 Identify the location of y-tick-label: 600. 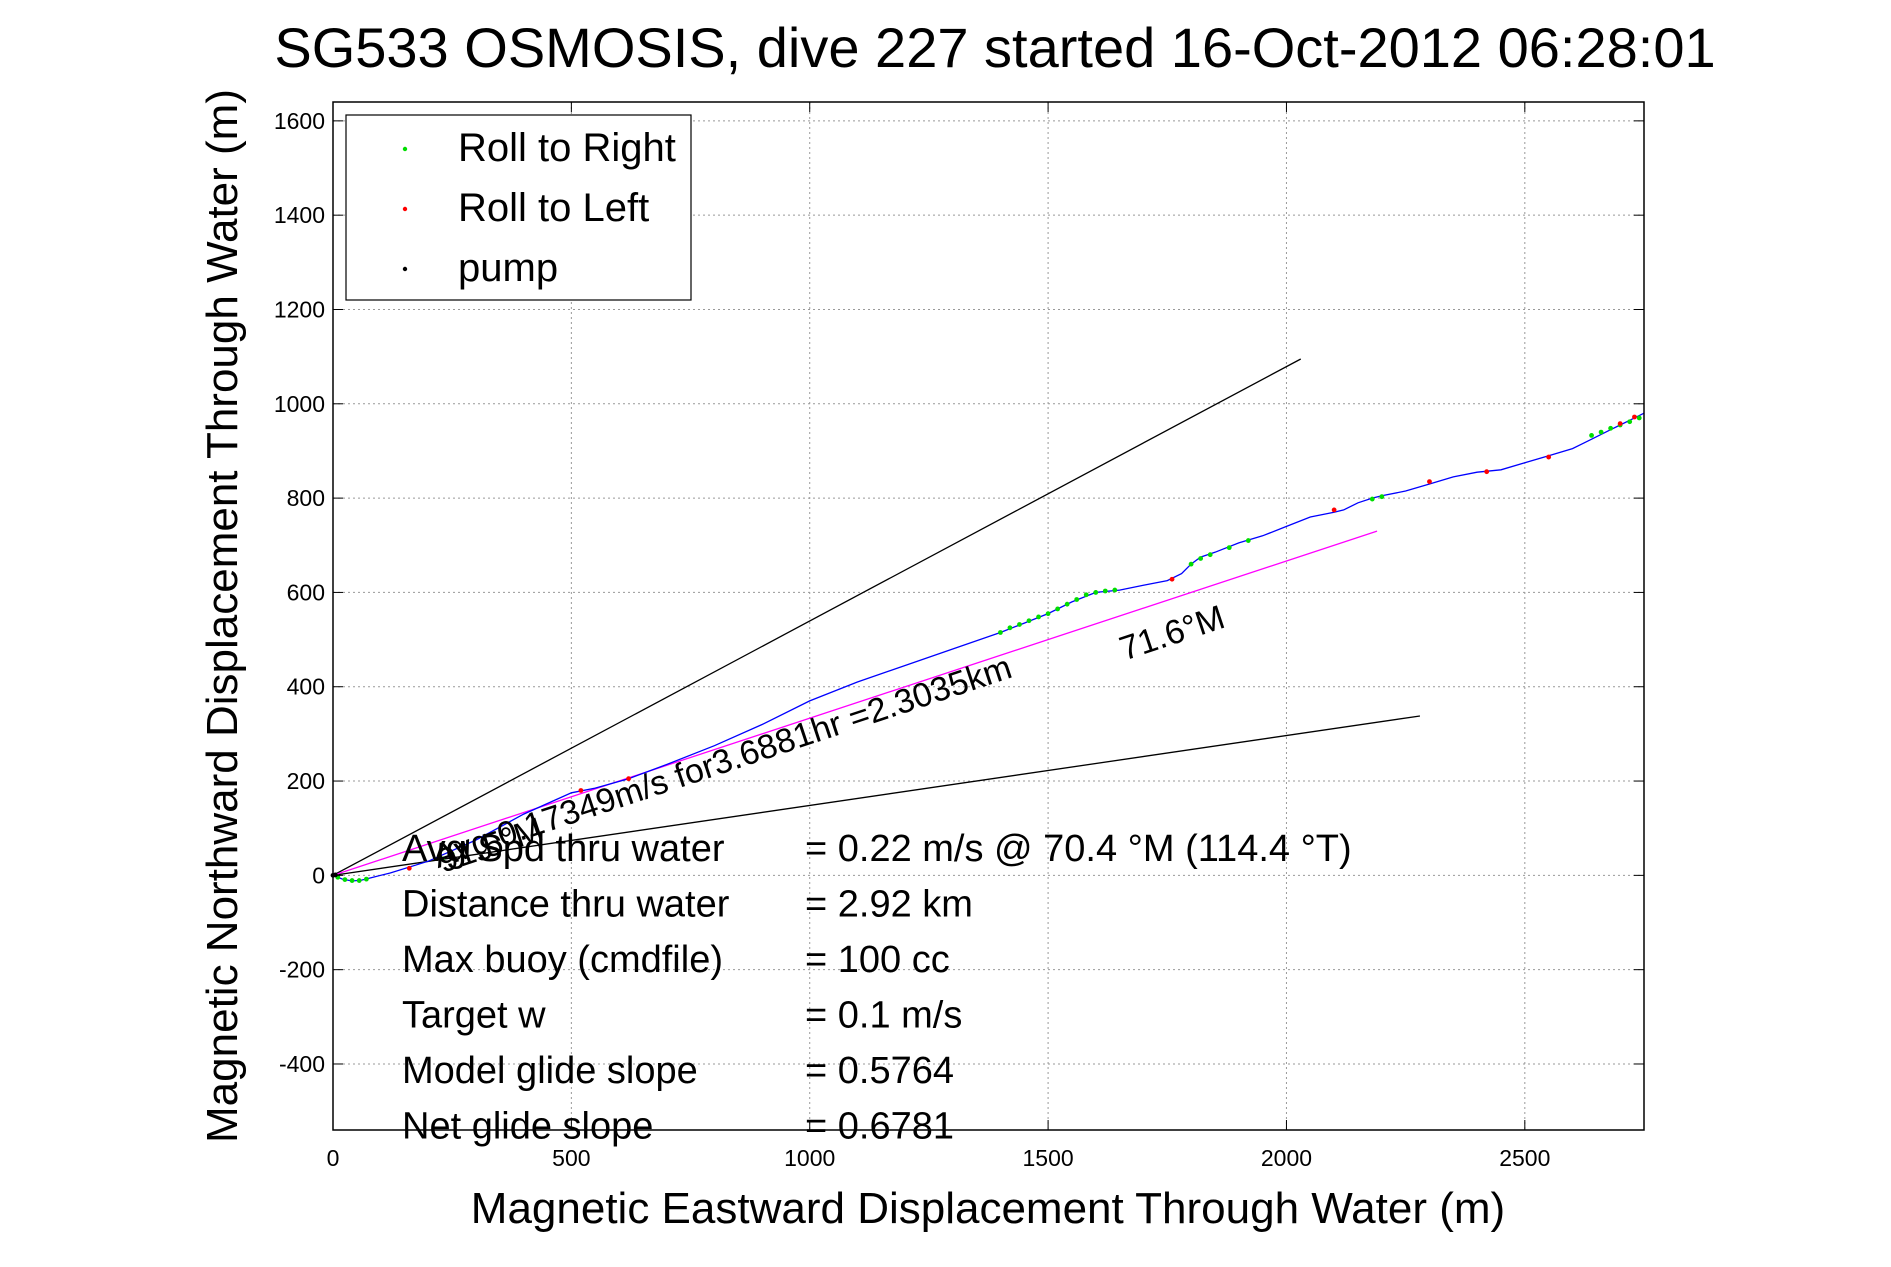
(306, 592).